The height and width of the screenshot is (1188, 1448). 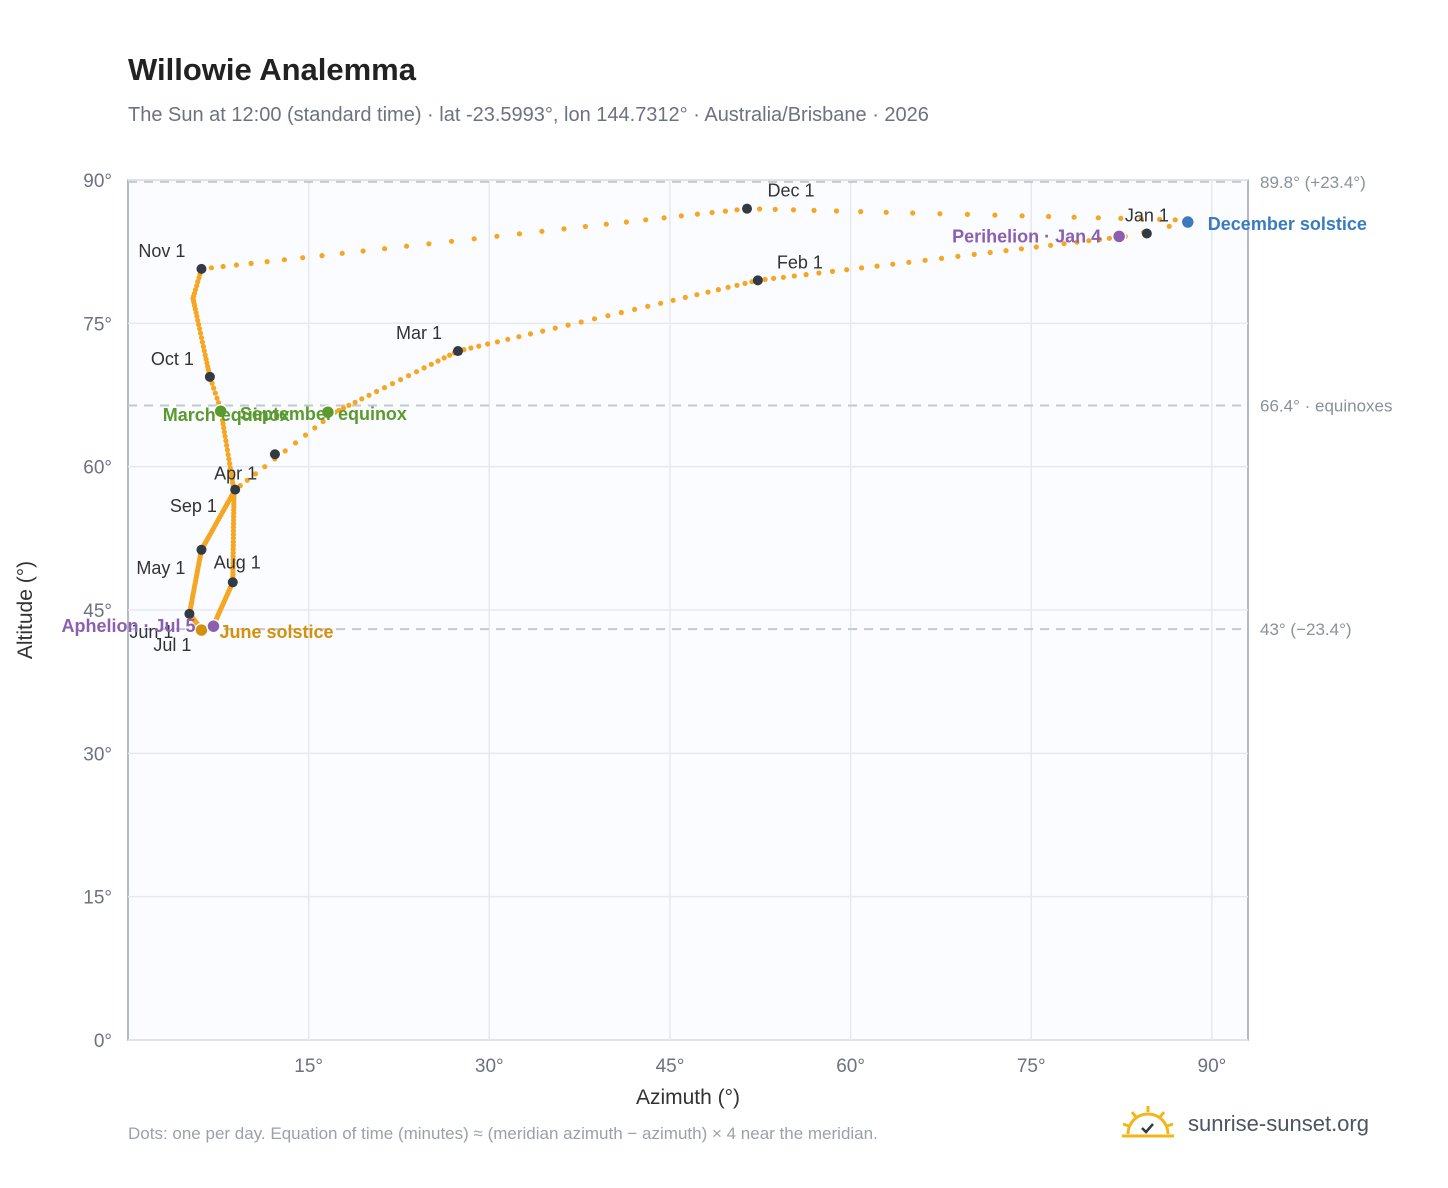 I want to click on x-tick-label: 90°, so click(x=1212, y=1066).